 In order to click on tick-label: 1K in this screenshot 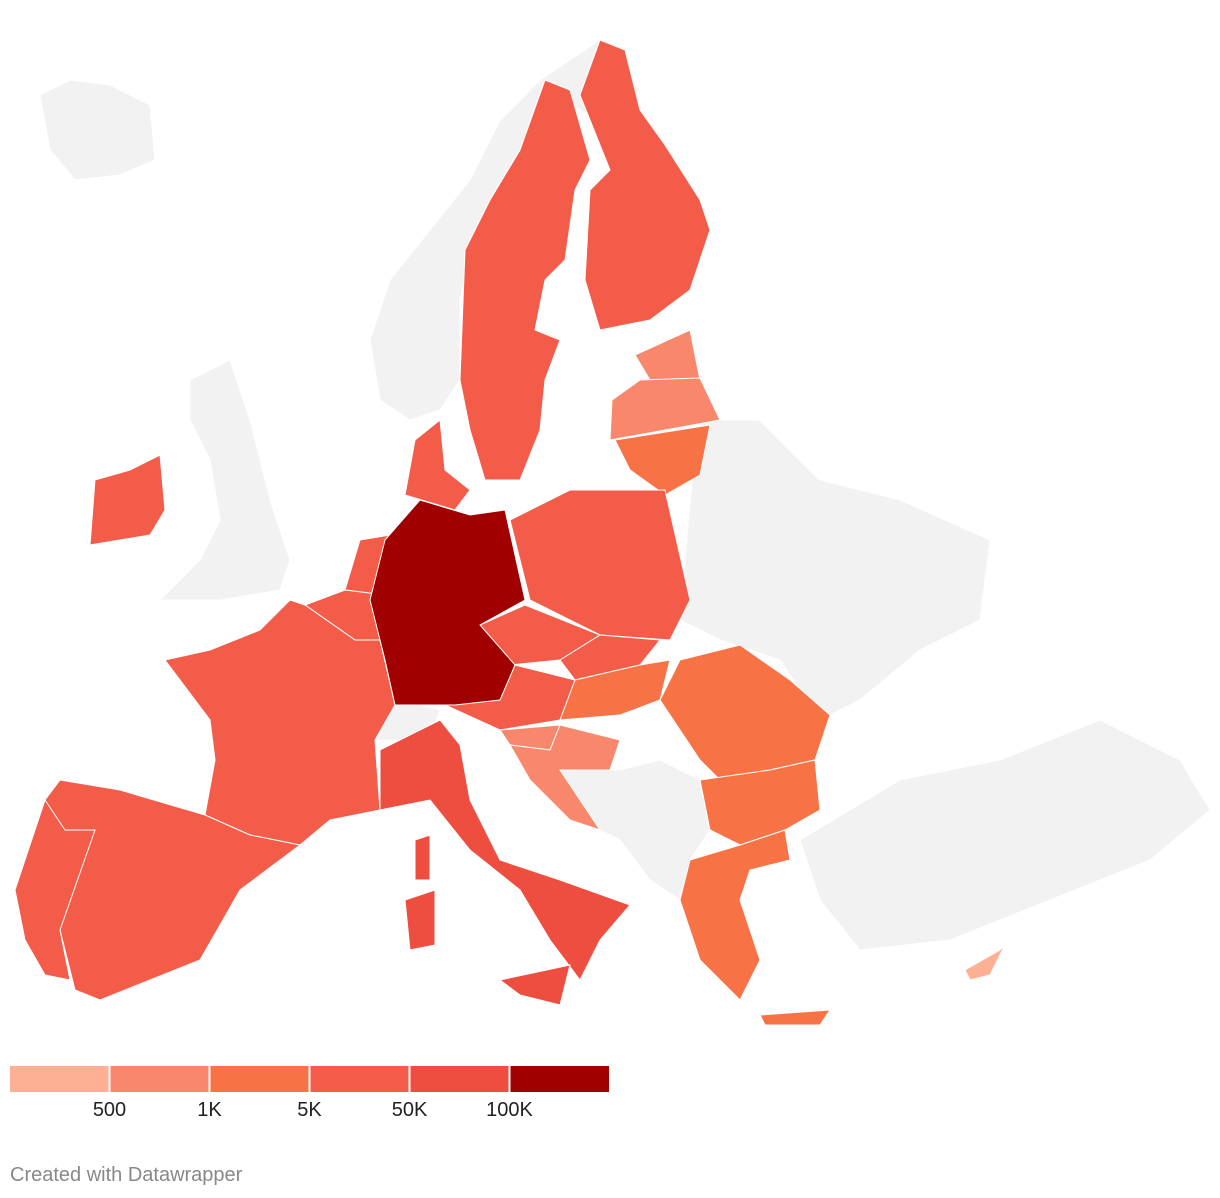, I will do `click(209, 1110)`.